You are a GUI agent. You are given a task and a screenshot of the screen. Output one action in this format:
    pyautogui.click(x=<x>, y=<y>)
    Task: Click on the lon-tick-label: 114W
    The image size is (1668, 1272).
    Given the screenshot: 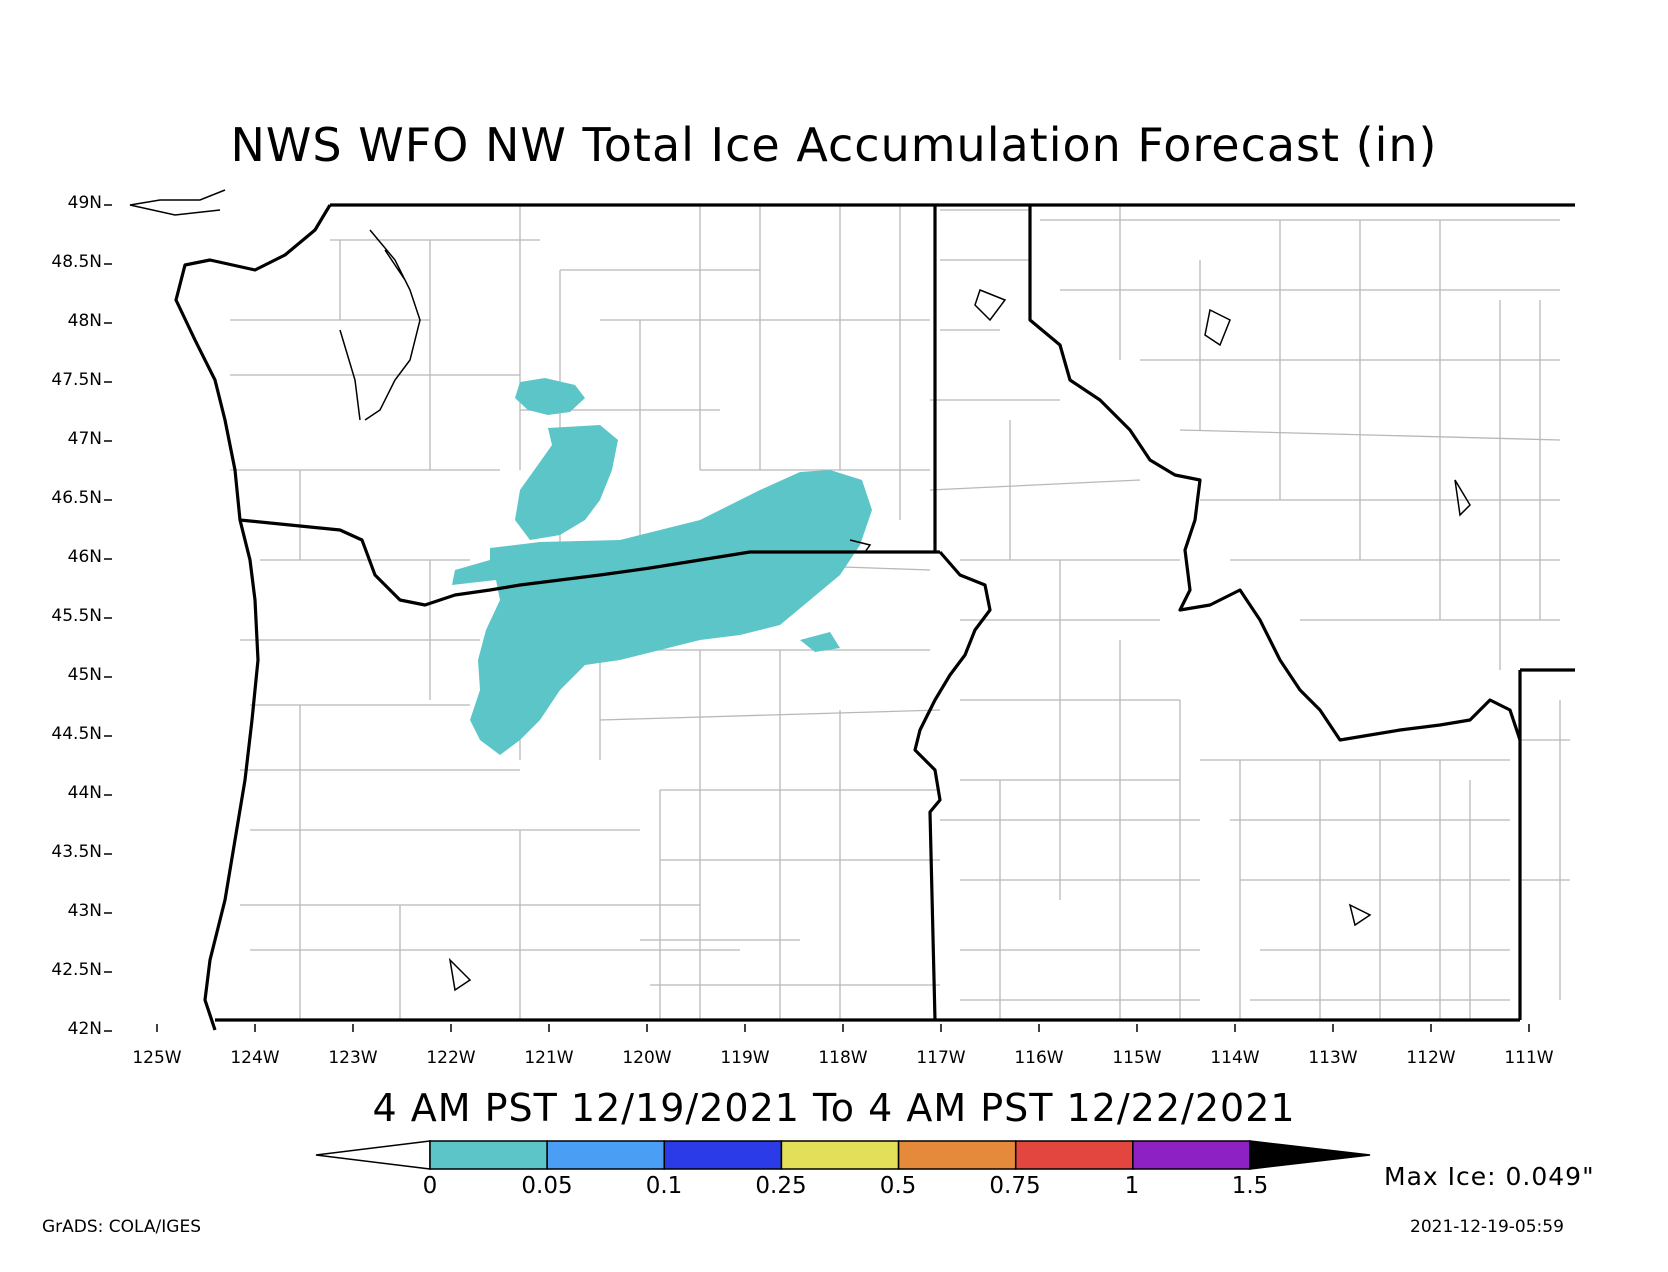 What is the action you would take?
    pyautogui.click(x=1235, y=1058)
    